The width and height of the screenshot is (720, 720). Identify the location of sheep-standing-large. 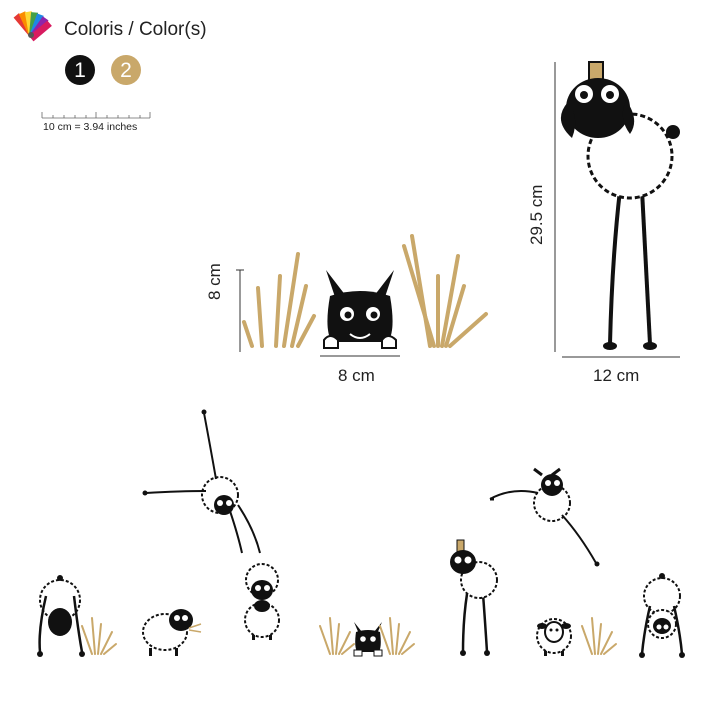
(620, 205).